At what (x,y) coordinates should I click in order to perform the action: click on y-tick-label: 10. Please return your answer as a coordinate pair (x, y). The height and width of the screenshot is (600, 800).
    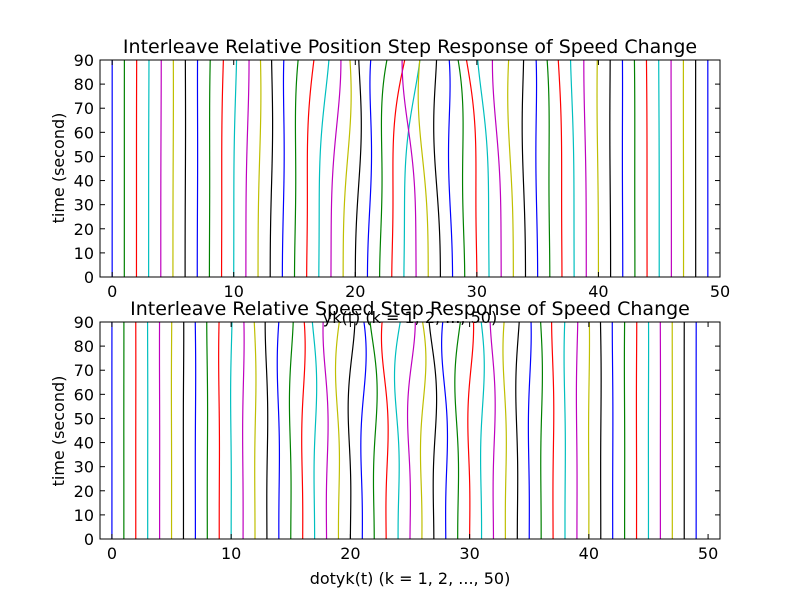
    Looking at the image, I should click on (84, 253).